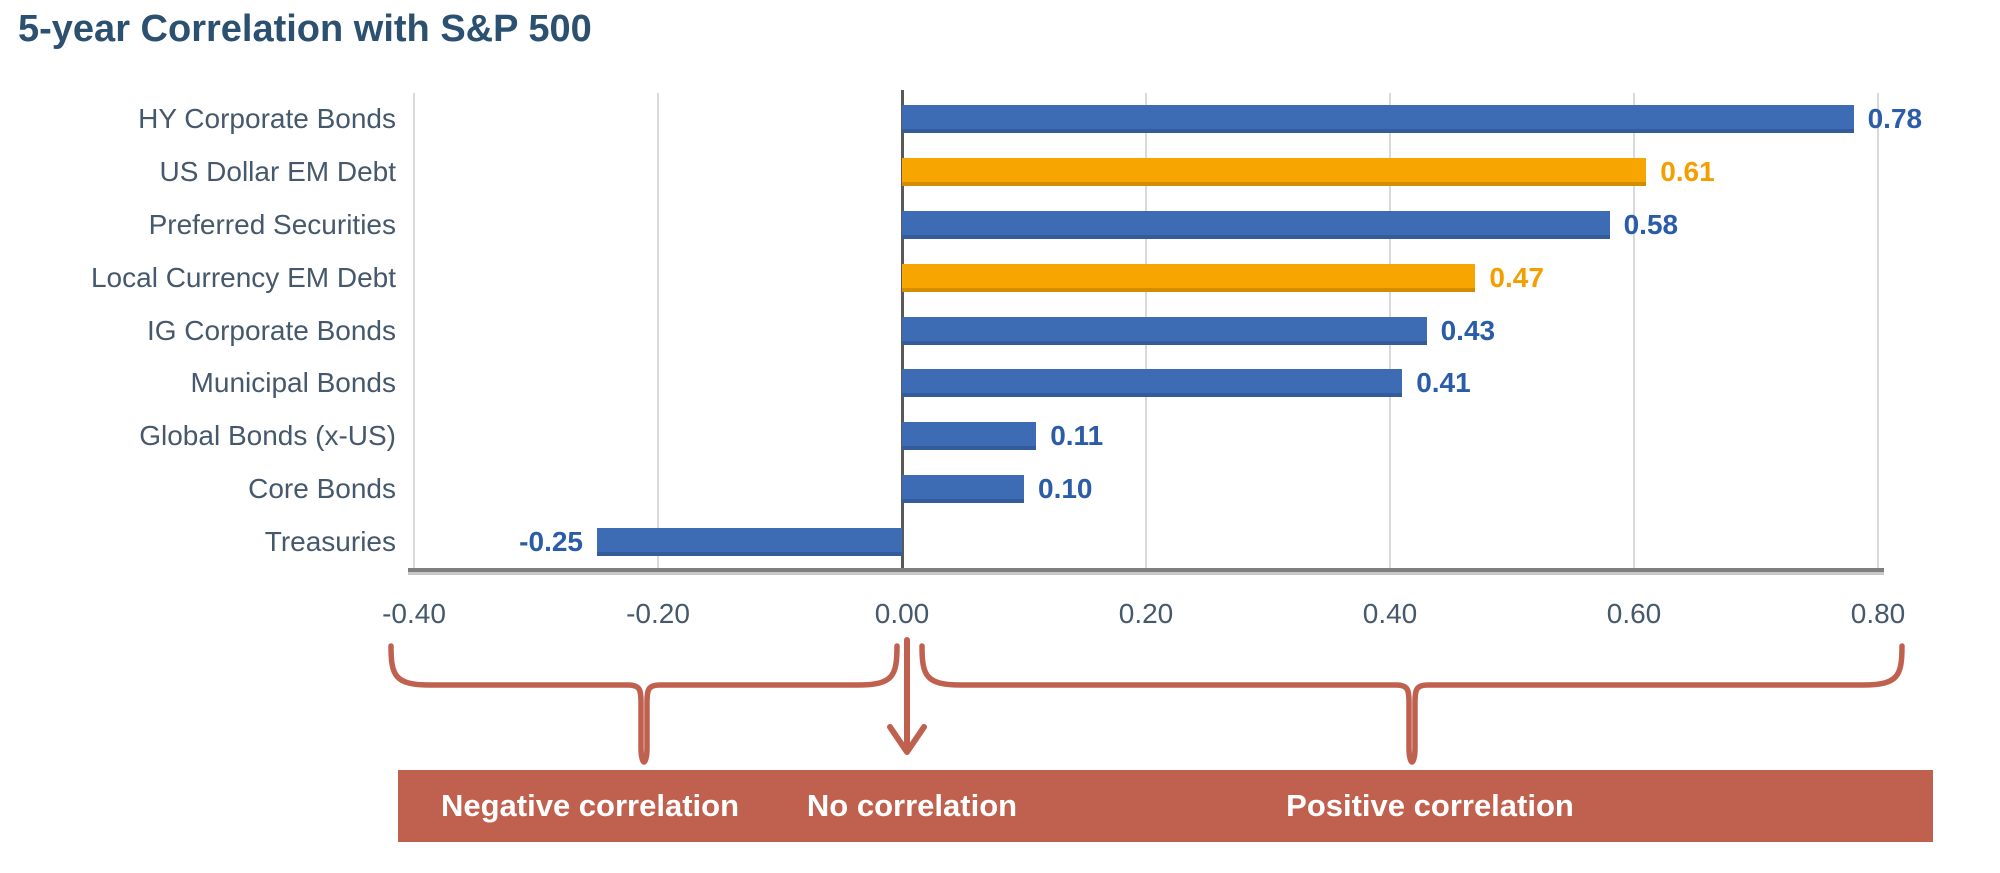 The image size is (2000, 873). What do you see at coordinates (243, 277) in the screenshot?
I see `category-label: Local Currency EM Debt` at bounding box center [243, 277].